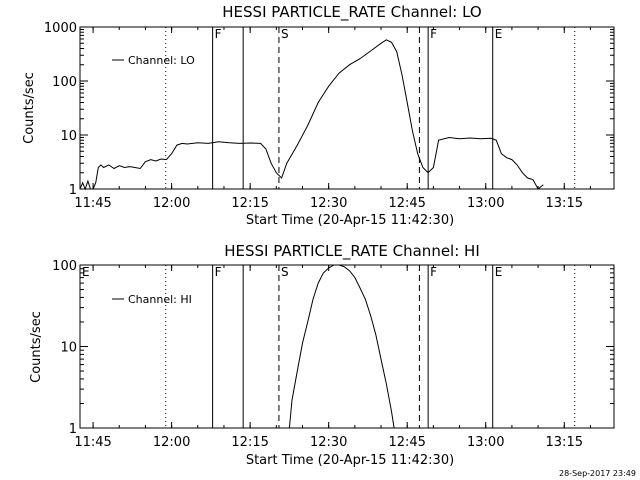 The height and width of the screenshot is (480, 640). Describe the element at coordinates (29, 108) in the screenshot. I see `y-axis-label-lo: Counts/sec` at that location.